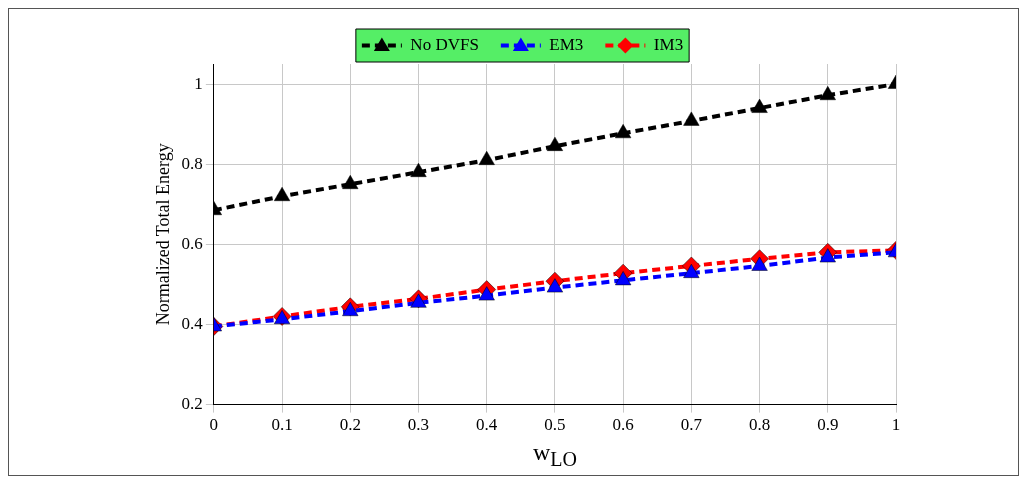 This screenshot has height=484, width=1027. Describe the element at coordinates (214, 425) in the screenshot. I see `x-tick-label: 0` at that location.